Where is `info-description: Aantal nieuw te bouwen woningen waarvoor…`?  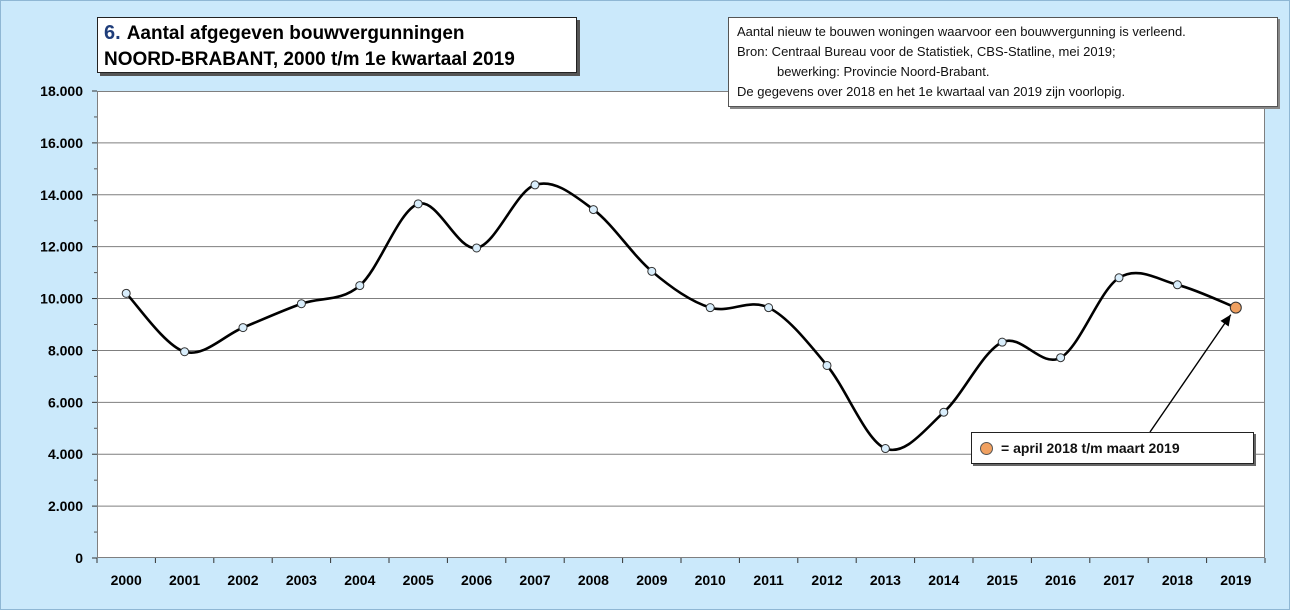
info-description: Aantal nieuw te bouwen woningen waarvoor… is located at coordinates (961, 31).